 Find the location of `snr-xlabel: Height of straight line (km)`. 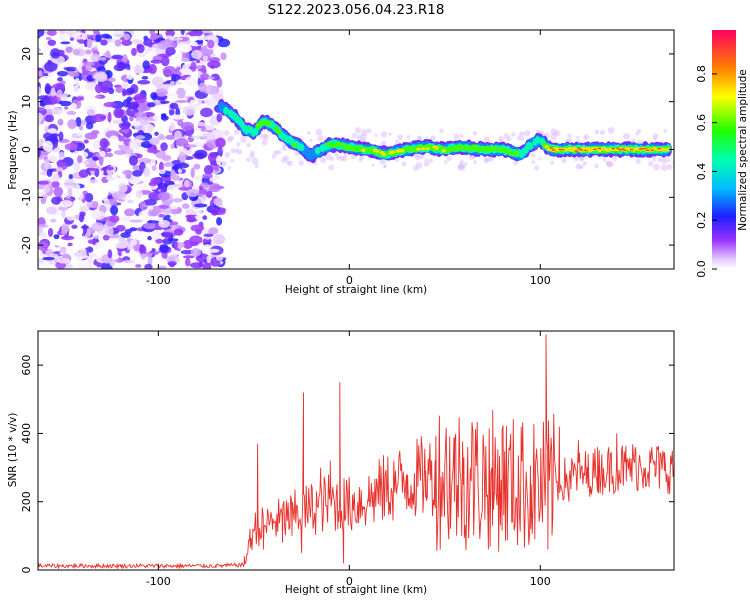

snr-xlabel: Height of straight line (km) is located at coordinates (356, 590).